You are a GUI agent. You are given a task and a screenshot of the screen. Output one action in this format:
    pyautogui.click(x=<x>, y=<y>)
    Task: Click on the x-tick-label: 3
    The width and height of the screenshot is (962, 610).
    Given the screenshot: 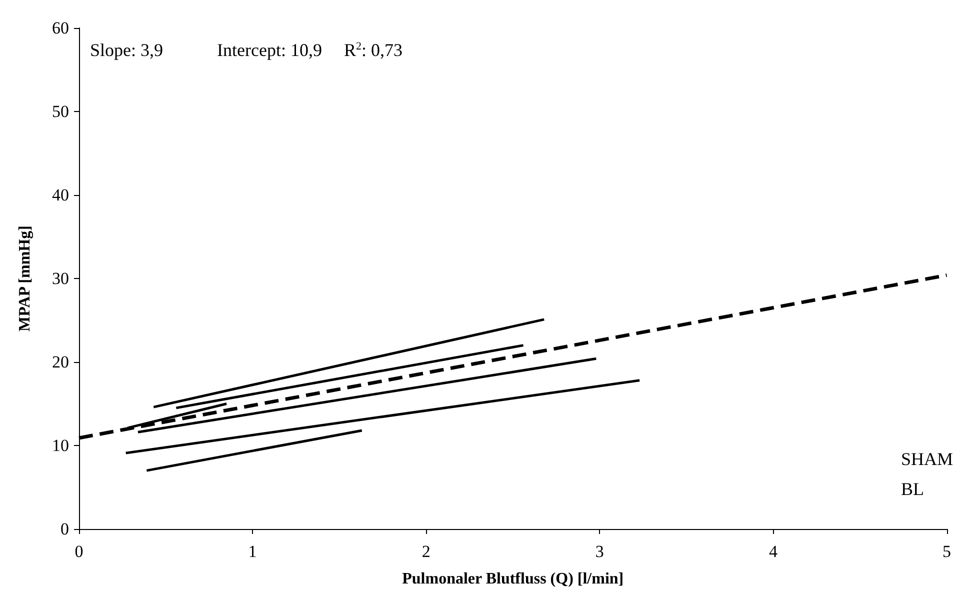 What is the action you would take?
    pyautogui.click(x=599, y=551)
    